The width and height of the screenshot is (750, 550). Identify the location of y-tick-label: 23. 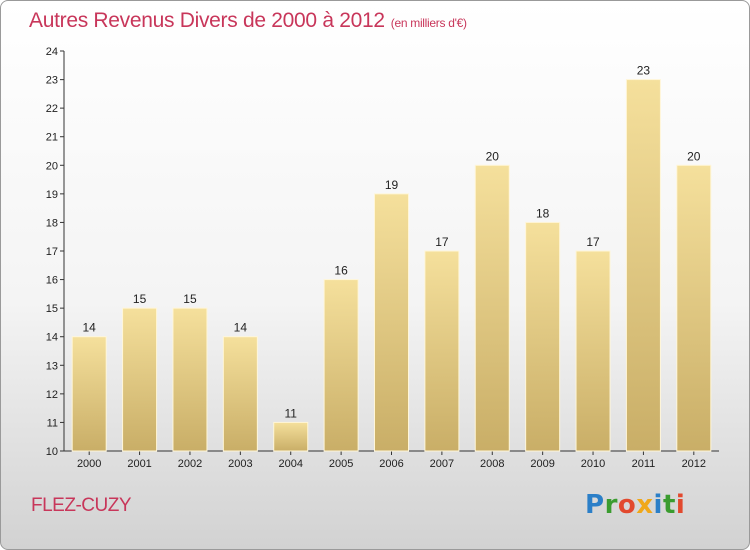
(52, 81).